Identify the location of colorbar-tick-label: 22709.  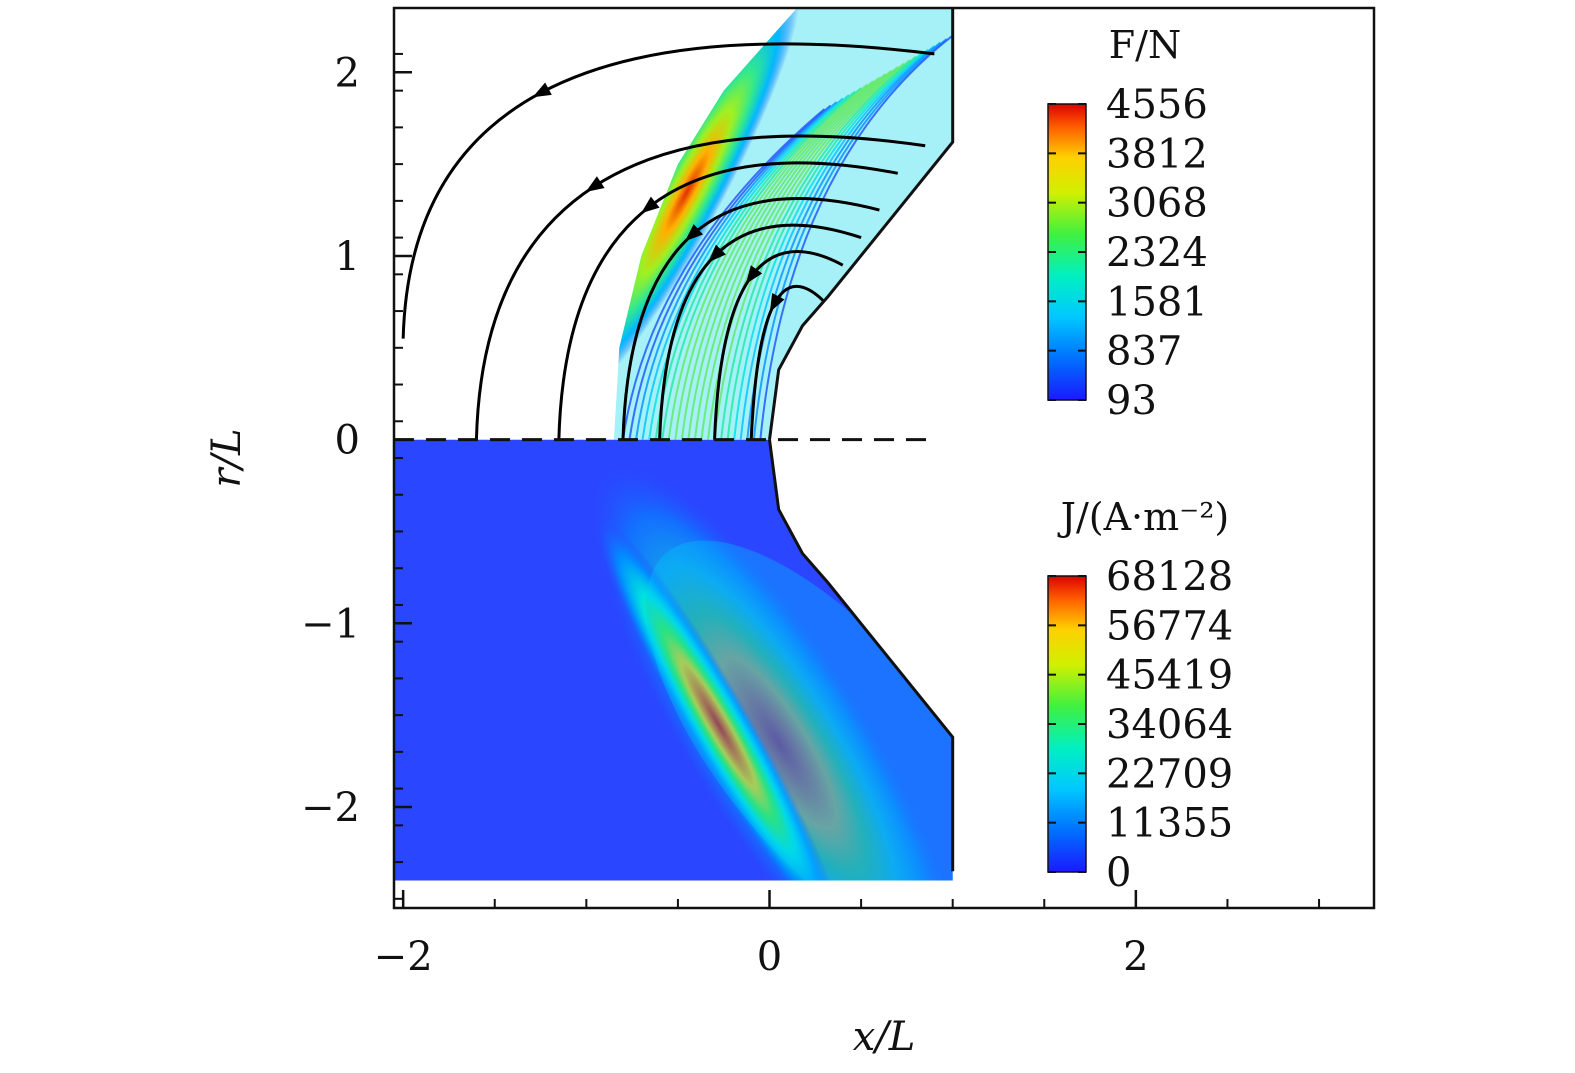
(1169, 774).